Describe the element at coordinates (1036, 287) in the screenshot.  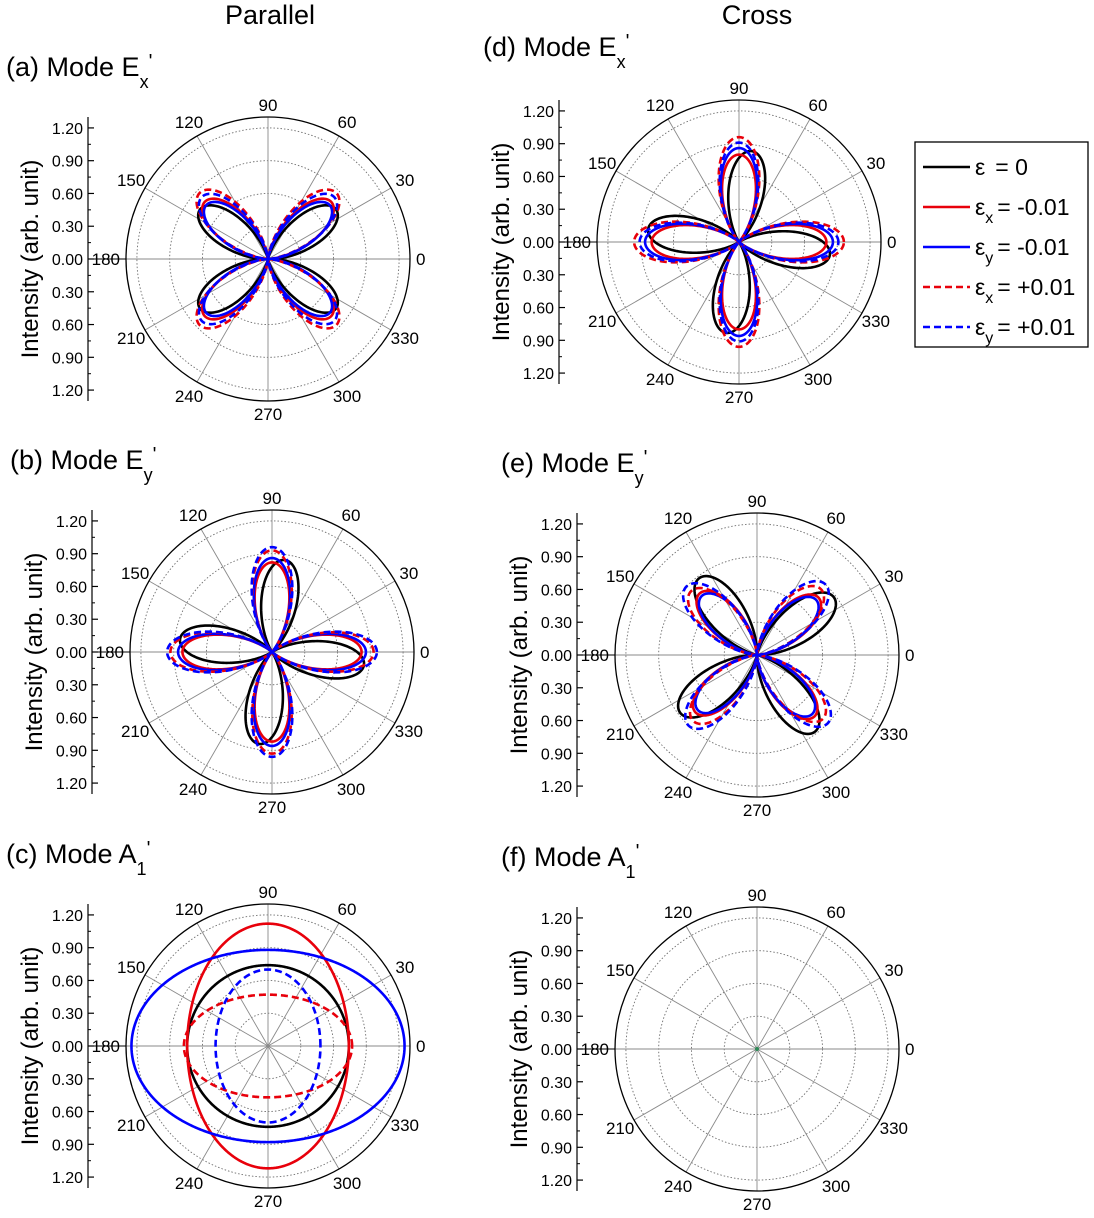
I see `legend-value: = +0.01` at that location.